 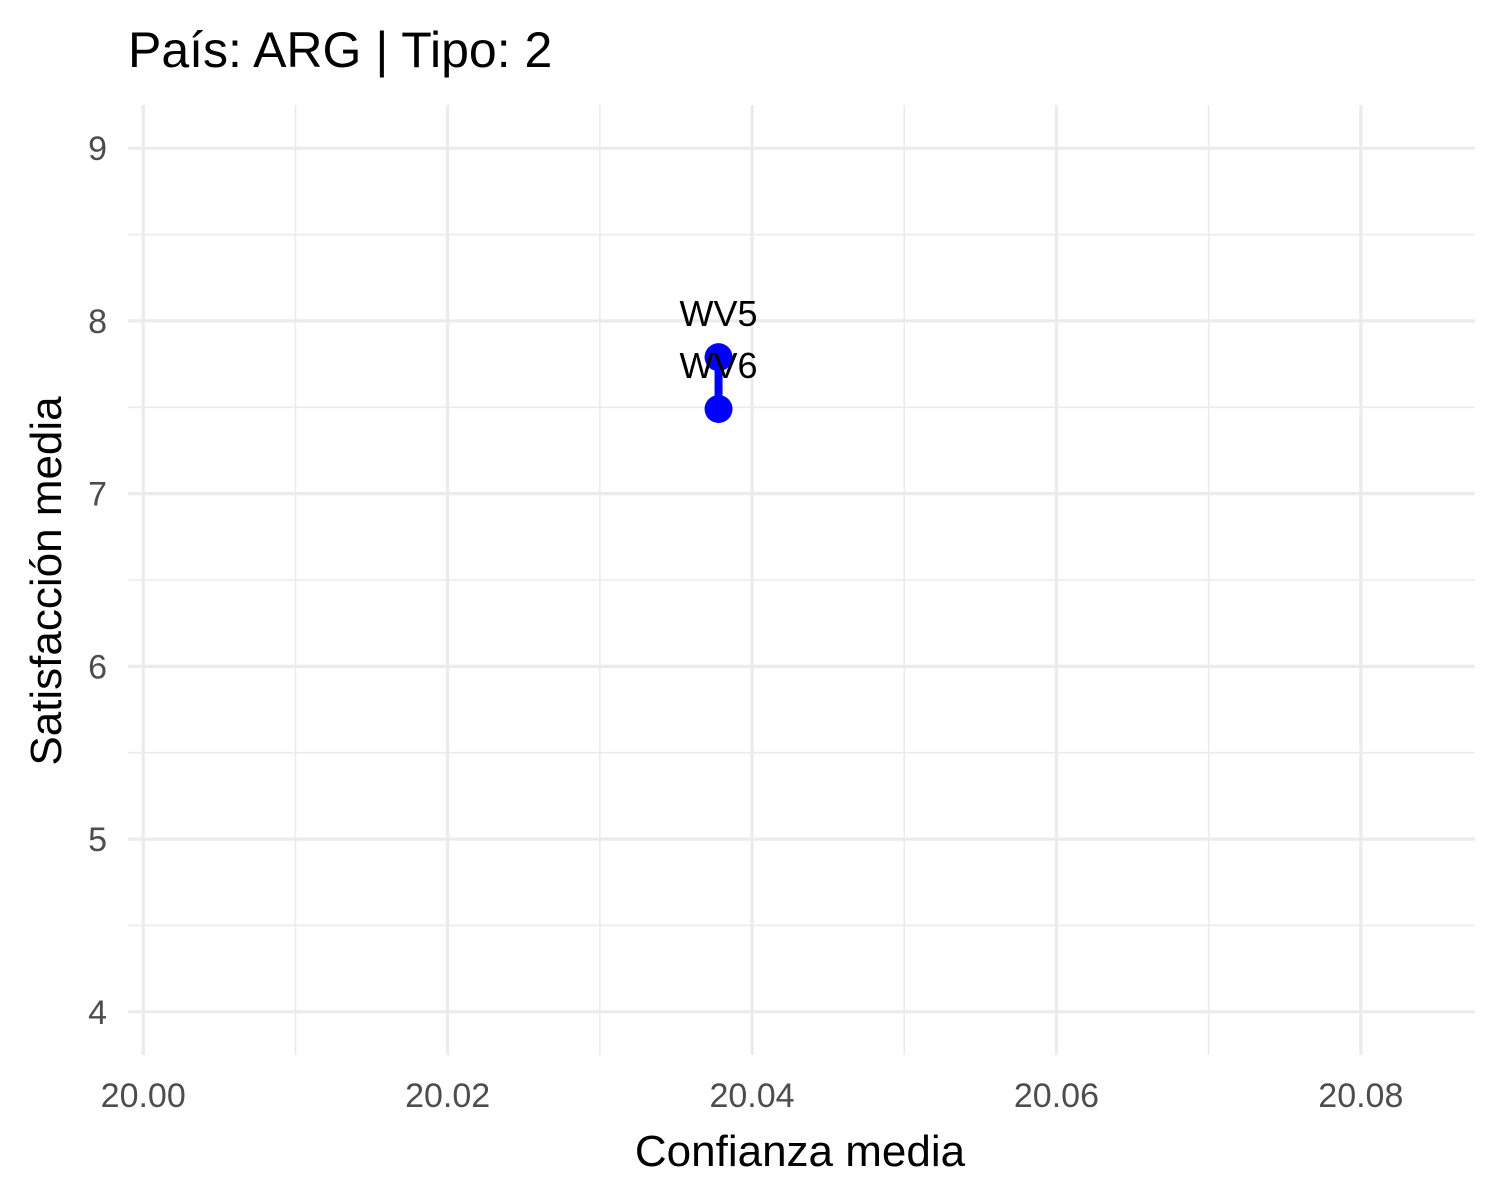 I want to click on x-axis-ticks: 20.00 20.02 20.04 20.06 20.08, so click(x=752, y=1096).